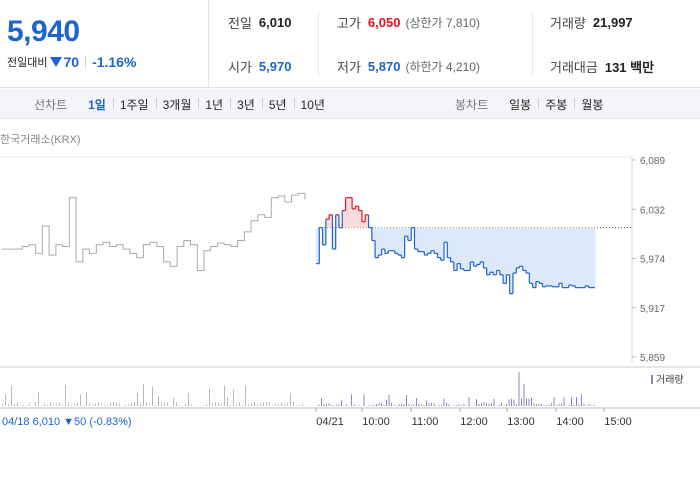  I want to click on stat-open: 시가 5,970, so click(259, 66).